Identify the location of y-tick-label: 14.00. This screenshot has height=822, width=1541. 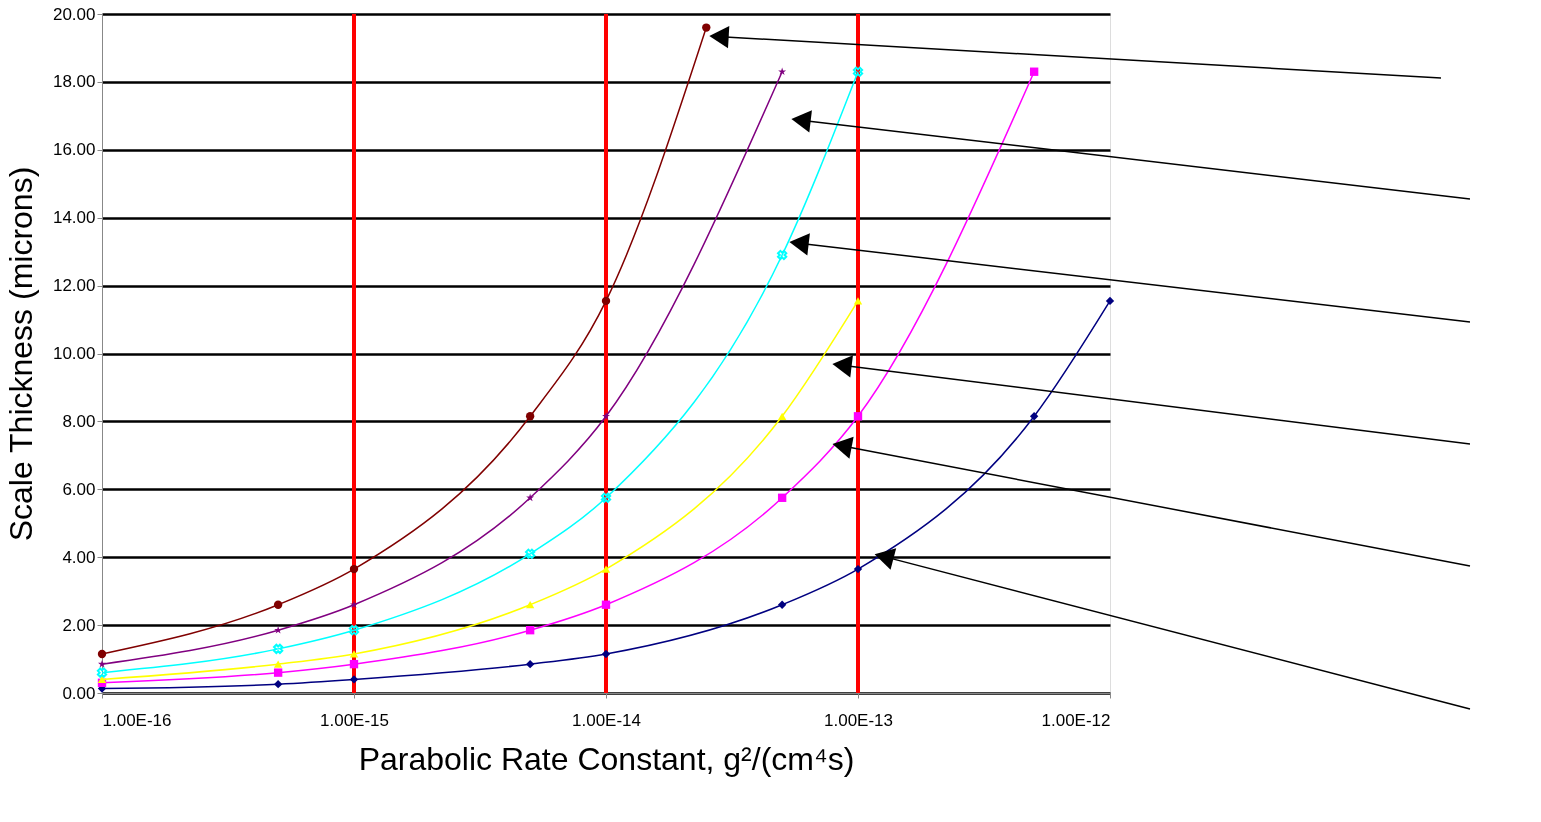
(74, 218).